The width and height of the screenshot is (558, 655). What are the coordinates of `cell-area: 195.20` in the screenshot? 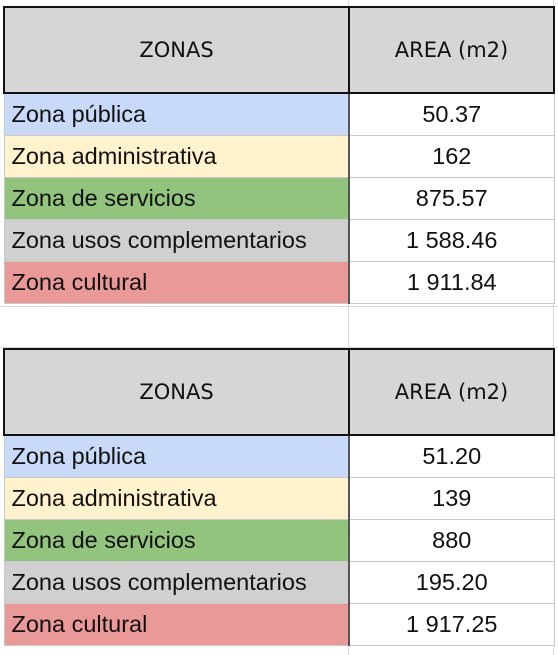 It's located at (451, 582).